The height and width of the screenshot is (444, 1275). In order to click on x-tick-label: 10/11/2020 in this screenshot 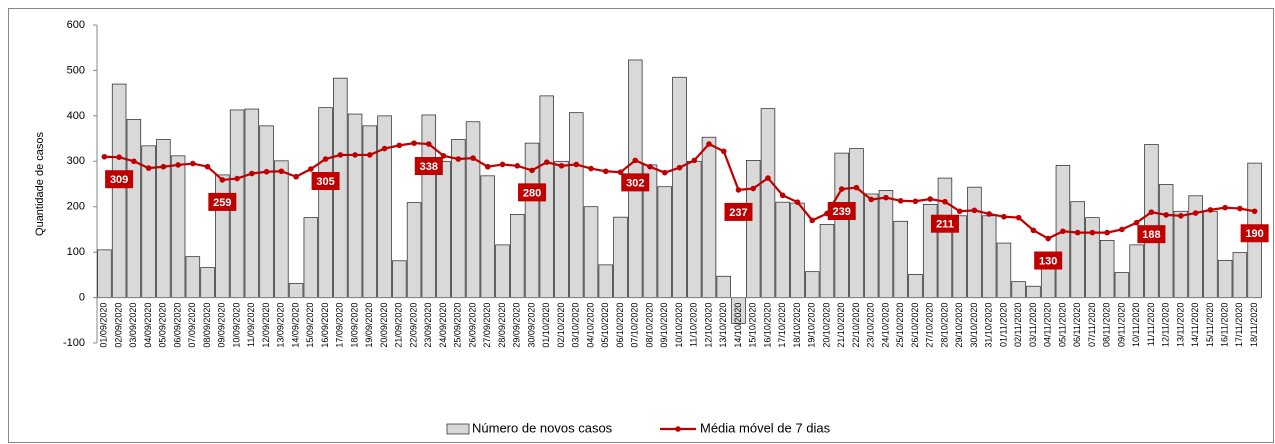, I will do `click(1136, 325)`.